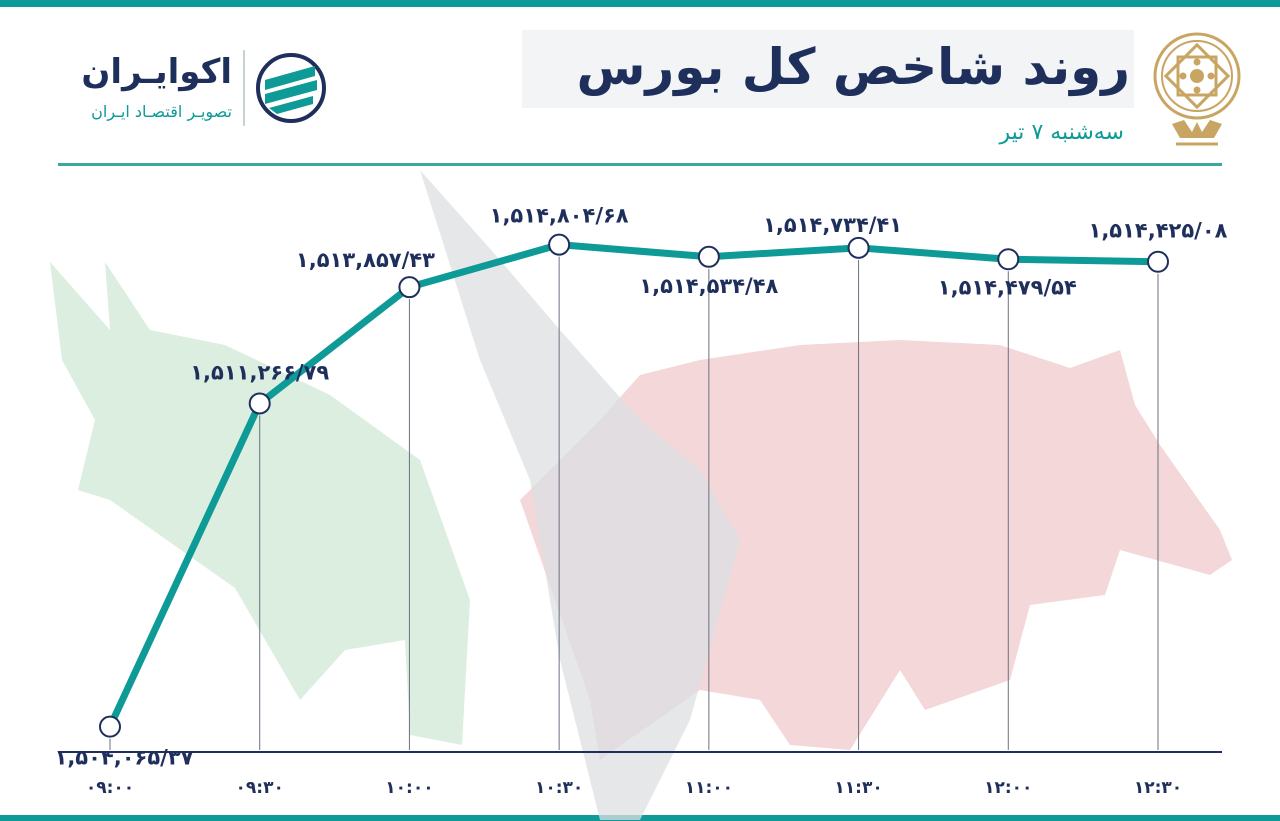  Describe the element at coordinates (110, 788) in the screenshot. I see `x-tick-label: ۰۹:۰۰` at that location.